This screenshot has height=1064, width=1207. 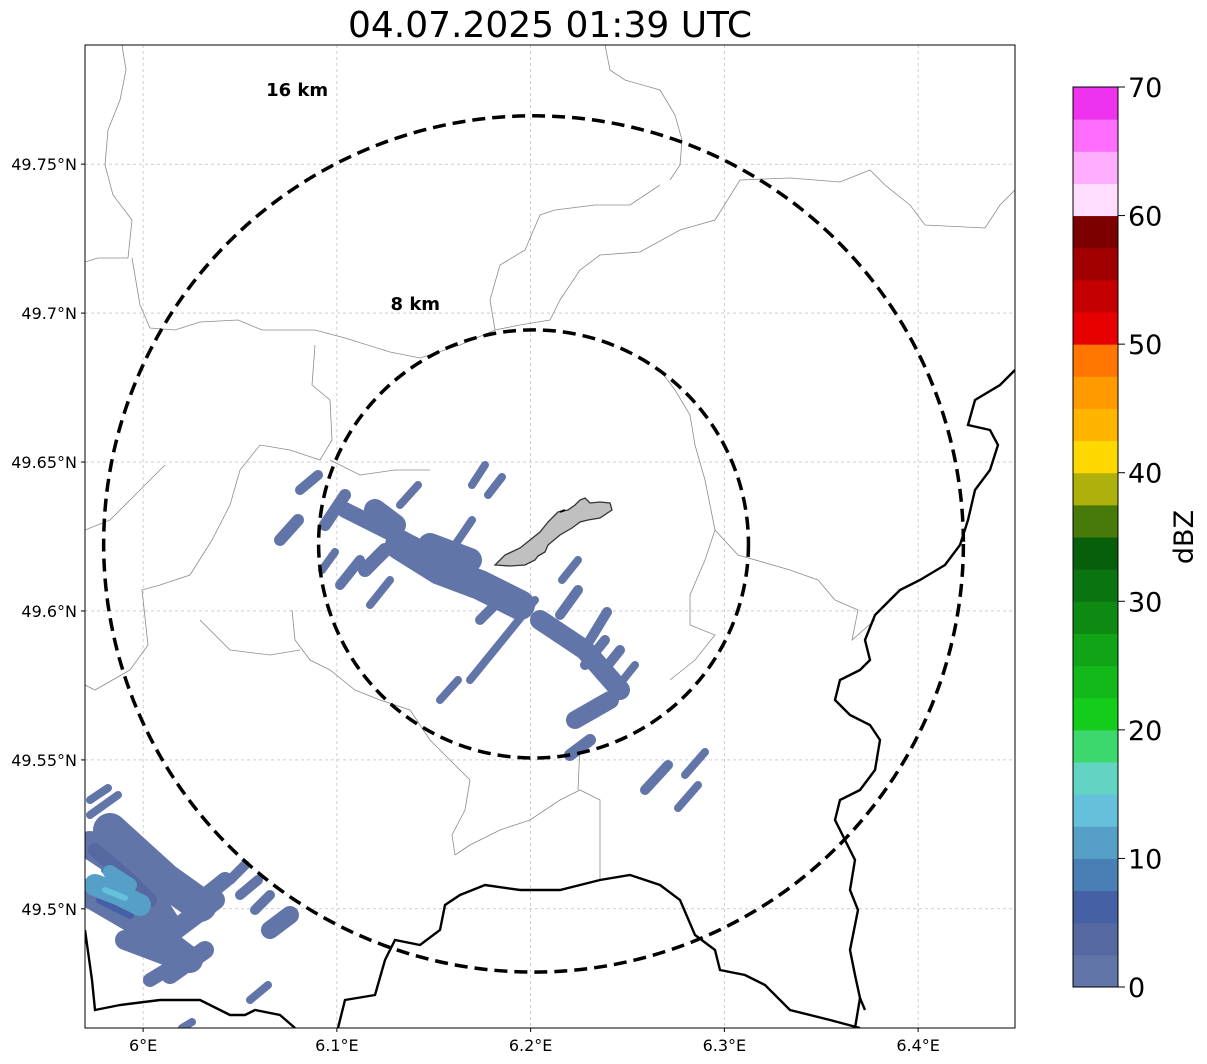 I want to click on colorbar-tick-label: 10, so click(x=1145, y=859).